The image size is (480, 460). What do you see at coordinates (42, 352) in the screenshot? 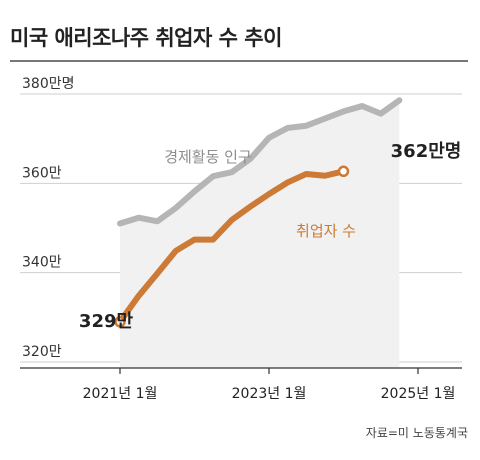
I see `y-tick-label: 320만` at bounding box center [42, 352].